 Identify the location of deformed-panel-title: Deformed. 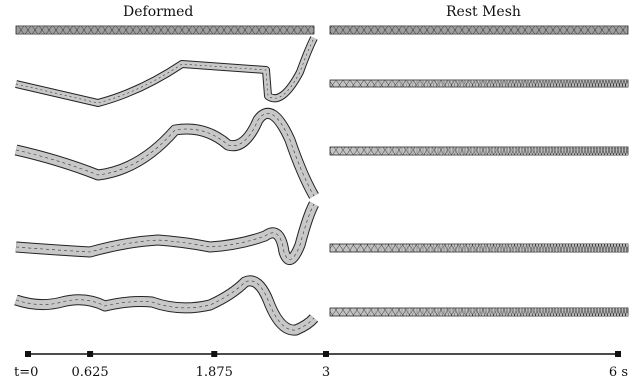
(158, 12).